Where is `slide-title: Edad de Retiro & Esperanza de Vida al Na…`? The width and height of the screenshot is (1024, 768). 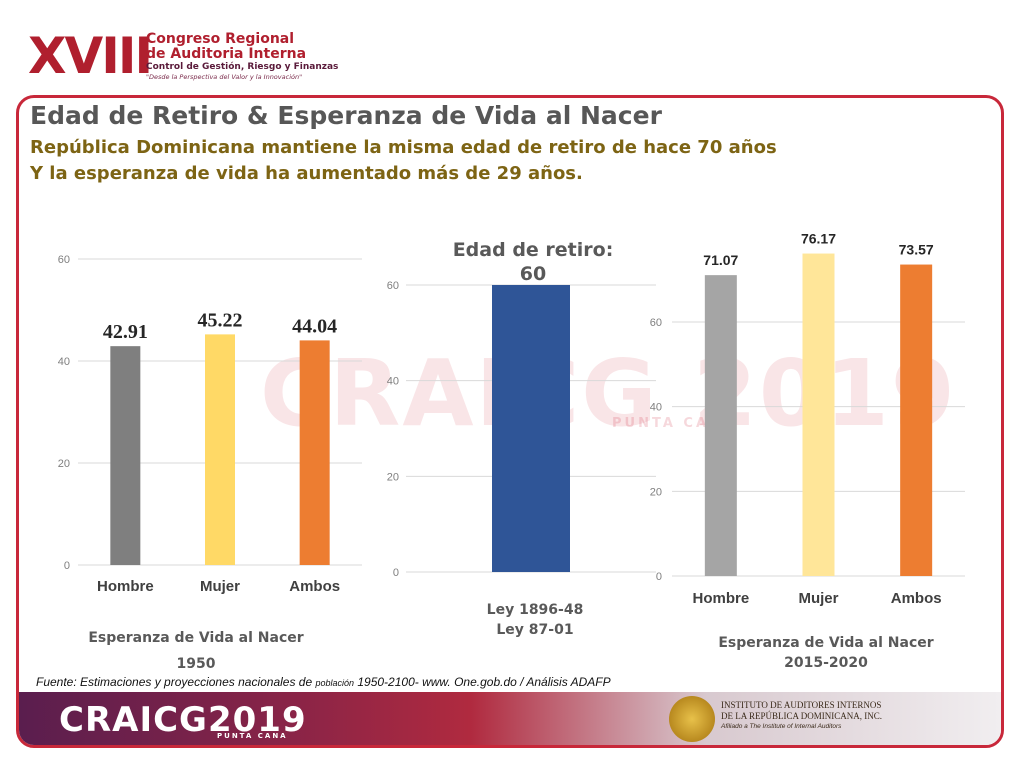
slide-title: Edad de Retiro & Esperanza de Vida al Na… is located at coordinates (346, 115).